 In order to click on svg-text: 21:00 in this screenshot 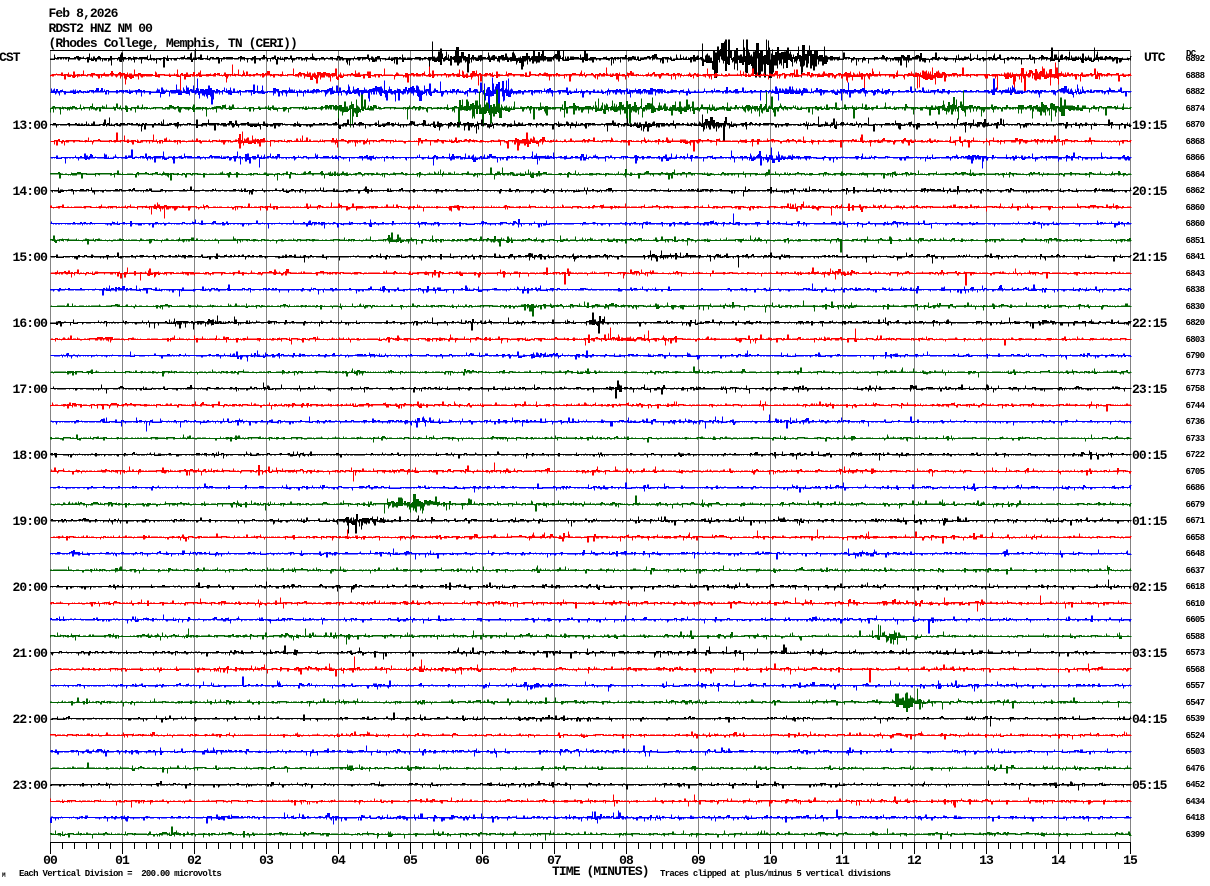, I will do `click(30, 653)`.